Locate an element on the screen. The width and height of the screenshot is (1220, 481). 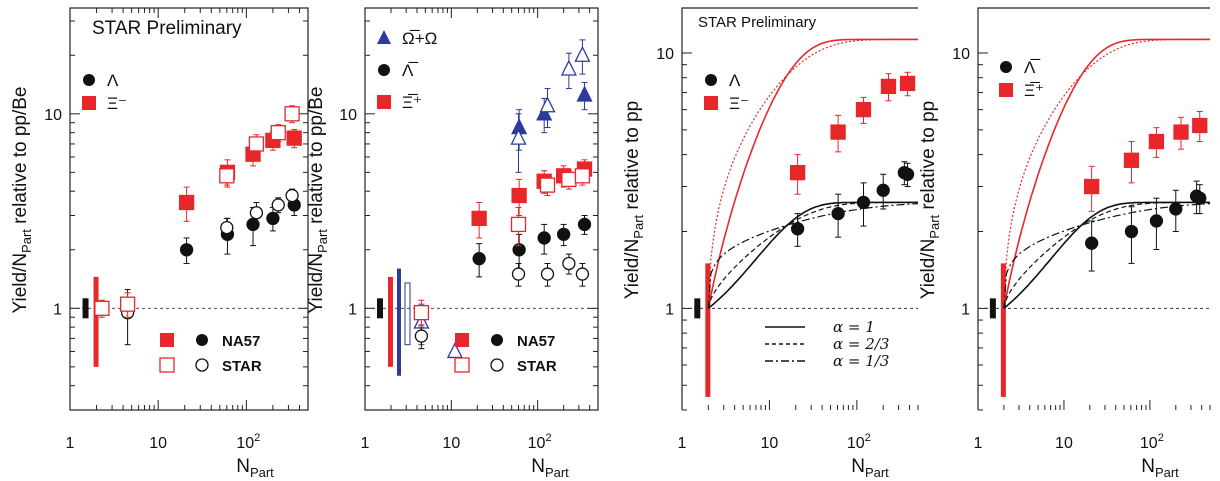
legend-label: Ξ⁻ is located at coordinates (739, 103).